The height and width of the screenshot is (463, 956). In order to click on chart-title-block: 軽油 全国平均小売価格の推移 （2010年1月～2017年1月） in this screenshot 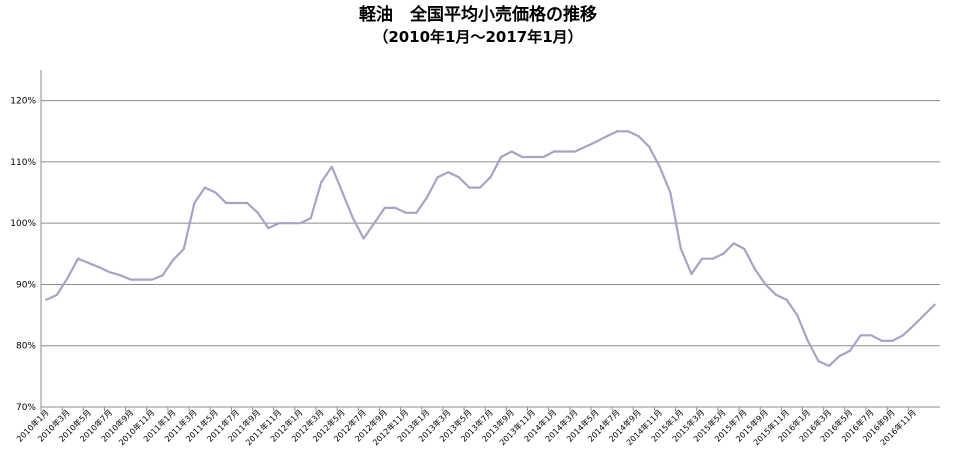, I will do `click(478, 26)`.